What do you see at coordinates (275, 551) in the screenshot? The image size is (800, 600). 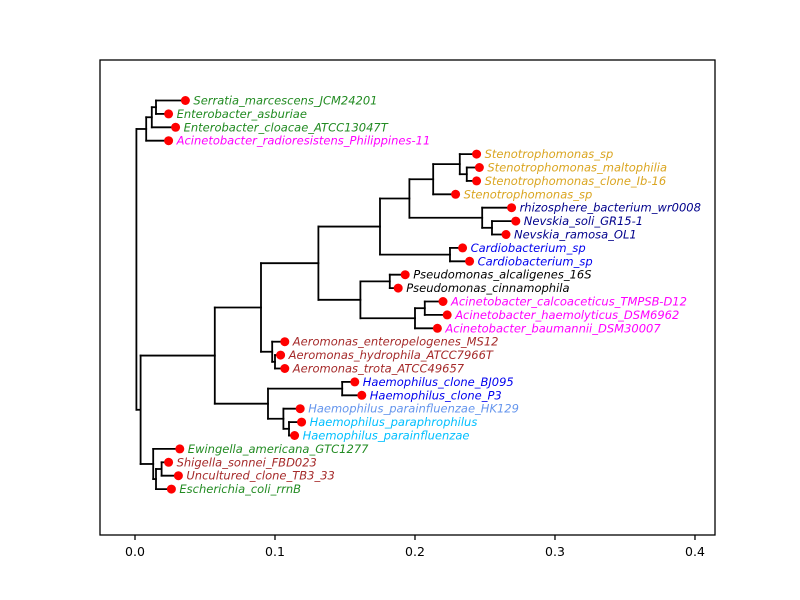 I see `x-axis-tick-label: 0.1` at bounding box center [275, 551].